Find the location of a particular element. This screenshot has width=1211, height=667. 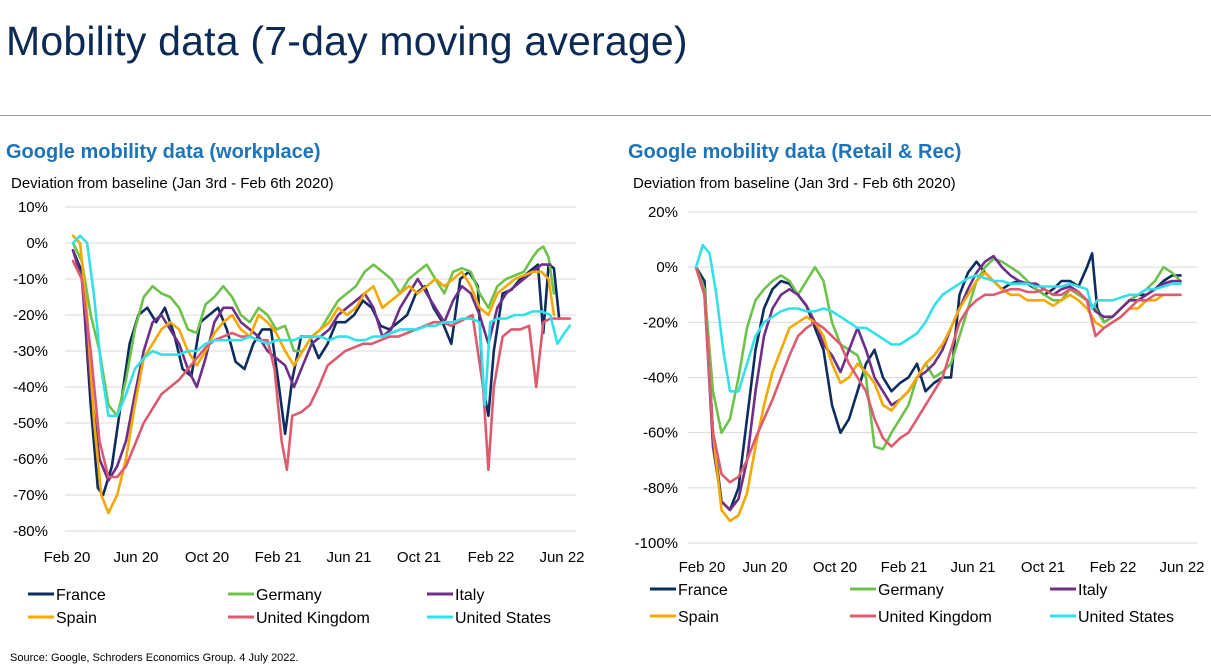

workplace-xtick-label: Jun 22 is located at coordinates (561, 557).